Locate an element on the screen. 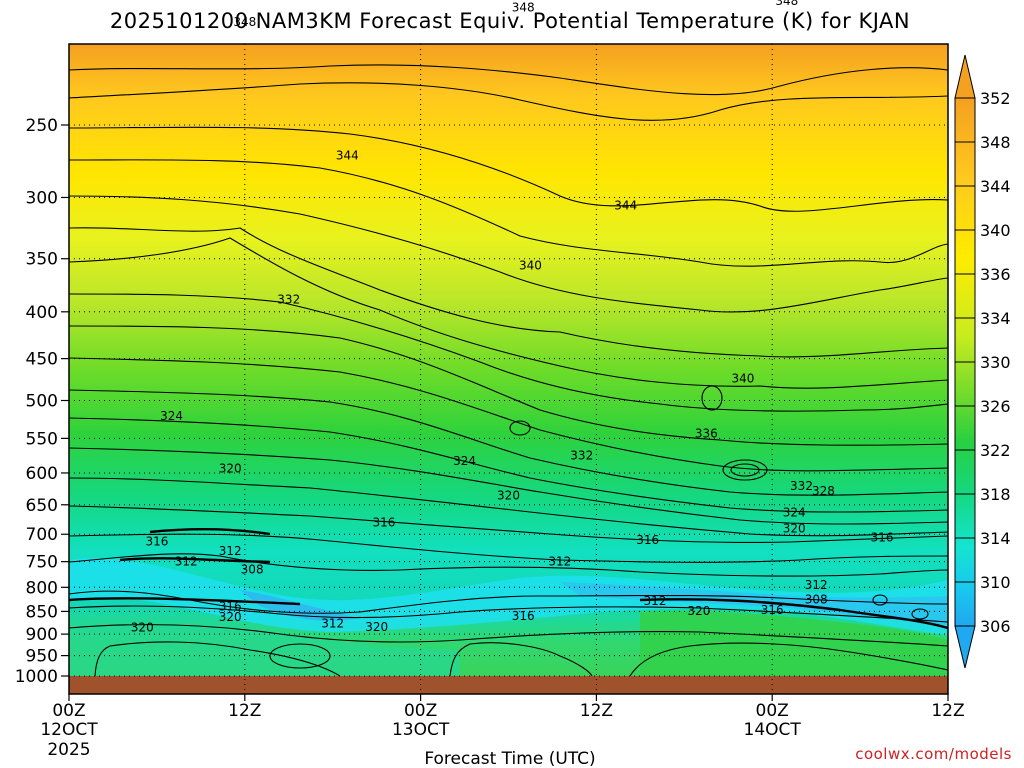 The height and width of the screenshot is (768, 1024). x-tick-date: 12OCT is located at coordinates (69, 730).